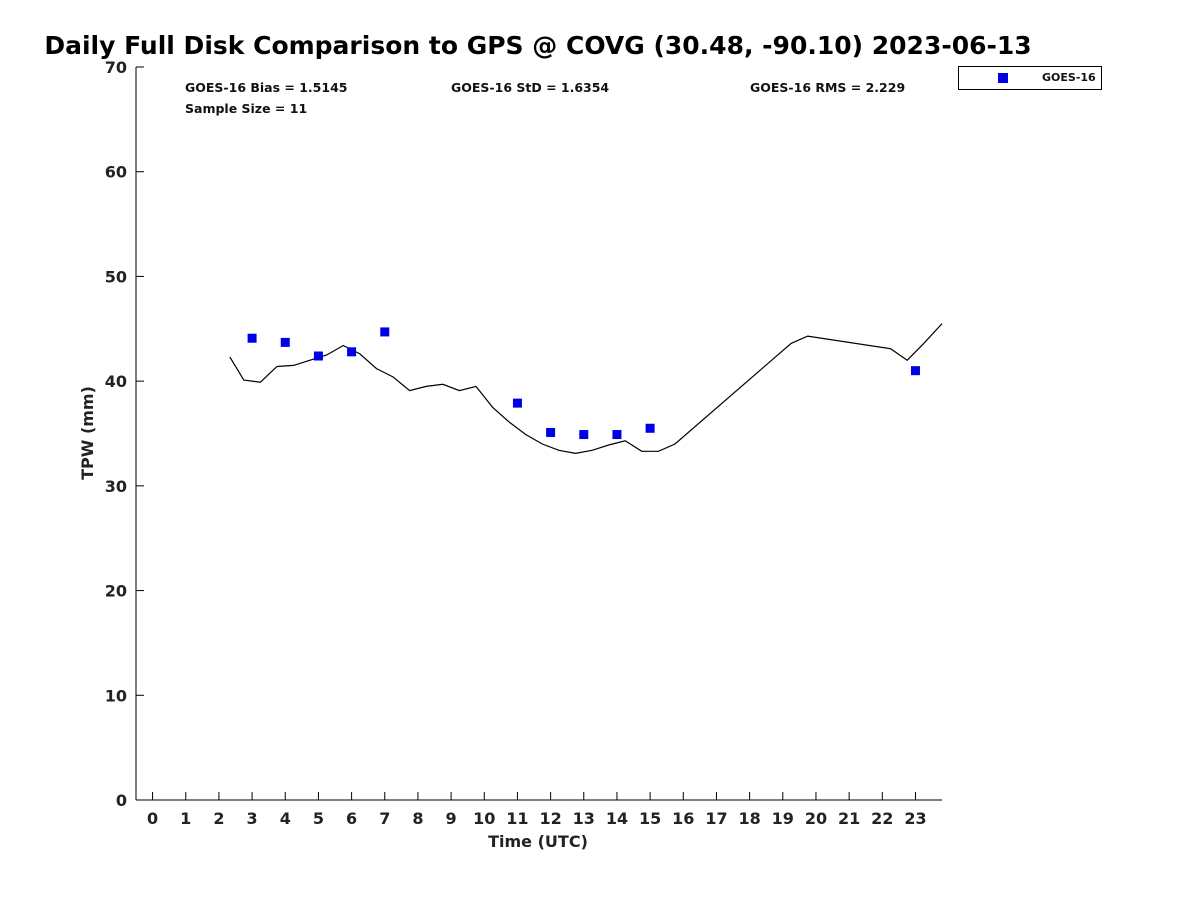 The height and width of the screenshot is (900, 1200). I want to click on x-tick-label: 3, so click(252, 818).